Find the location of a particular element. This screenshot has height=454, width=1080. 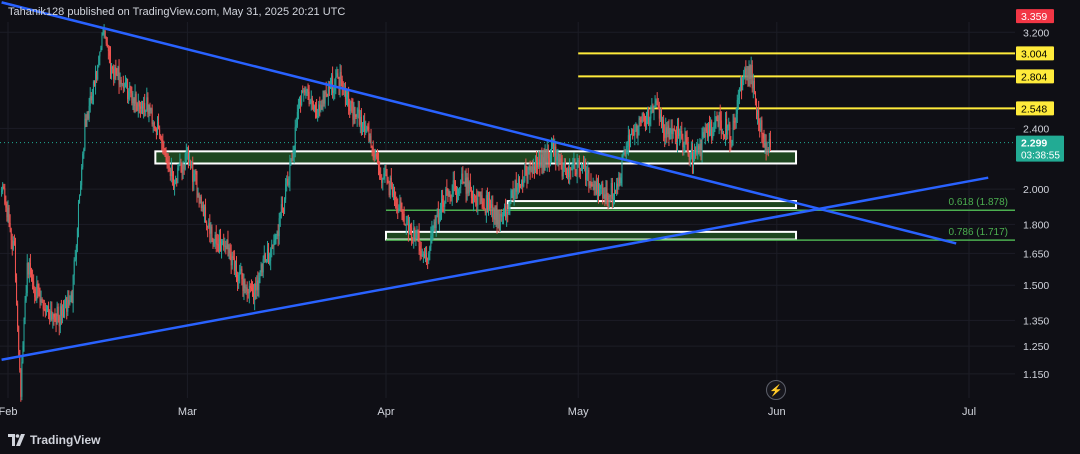

time-tick-label: Mar is located at coordinates (187, 412).